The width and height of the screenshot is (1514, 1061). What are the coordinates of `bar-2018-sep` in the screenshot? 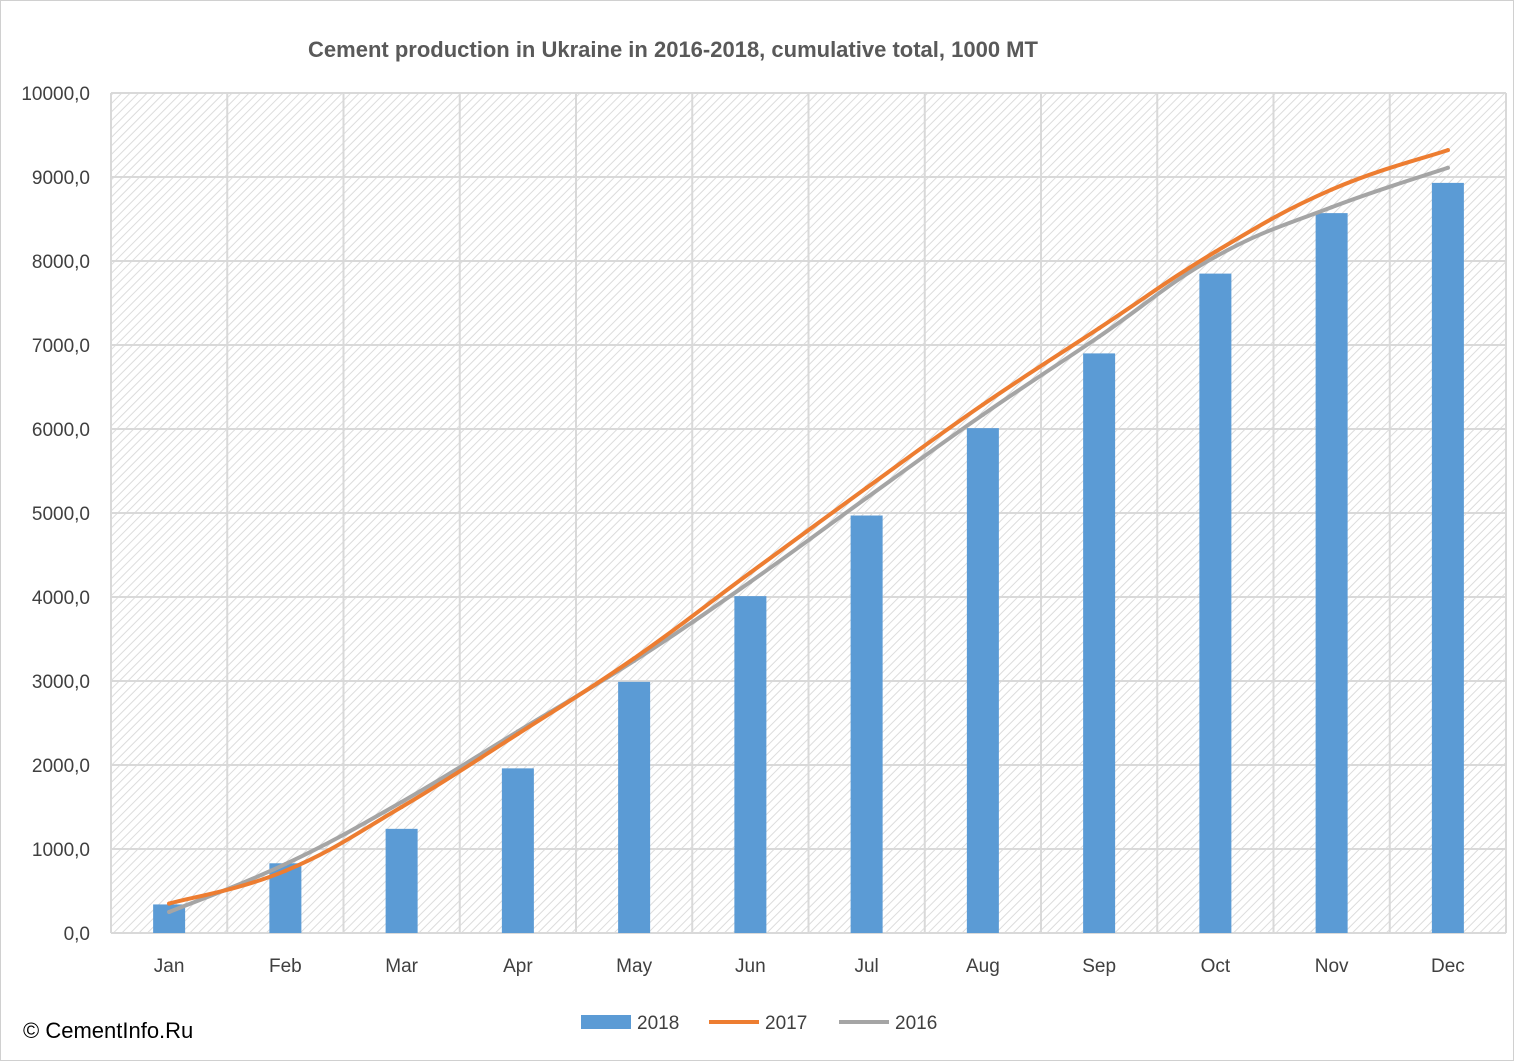 It's located at (1099, 643).